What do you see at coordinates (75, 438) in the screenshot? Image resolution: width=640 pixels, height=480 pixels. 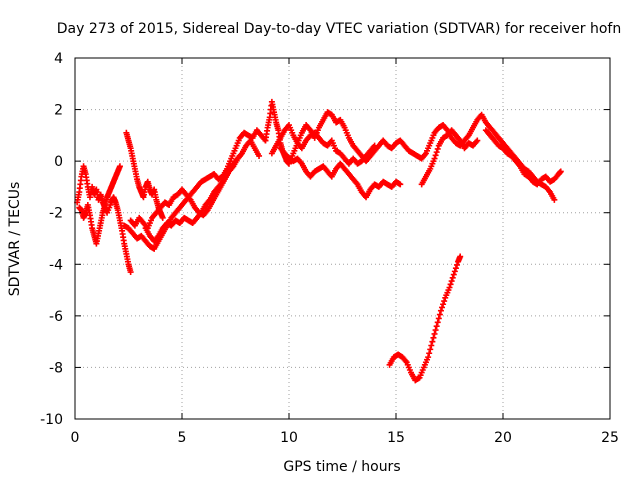 I see `x-tick-label: 0` at bounding box center [75, 438].